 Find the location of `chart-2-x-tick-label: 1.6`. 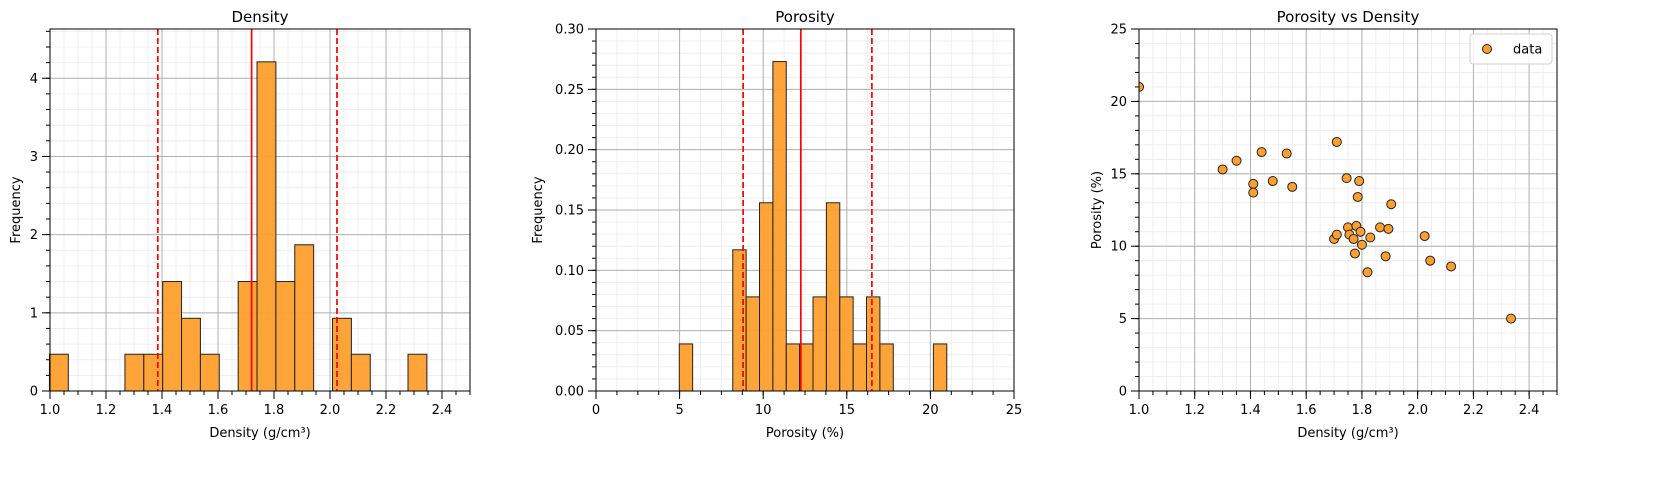

chart-2-x-tick-label: 1.6 is located at coordinates (1306, 410).